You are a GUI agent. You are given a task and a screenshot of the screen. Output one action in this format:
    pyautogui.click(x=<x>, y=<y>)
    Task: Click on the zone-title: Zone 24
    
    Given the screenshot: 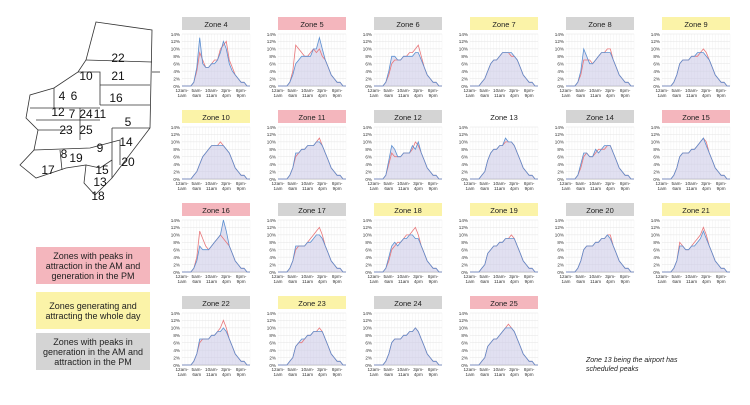 What is the action you would take?
    pyautogui.click(x=408, y=303)
    